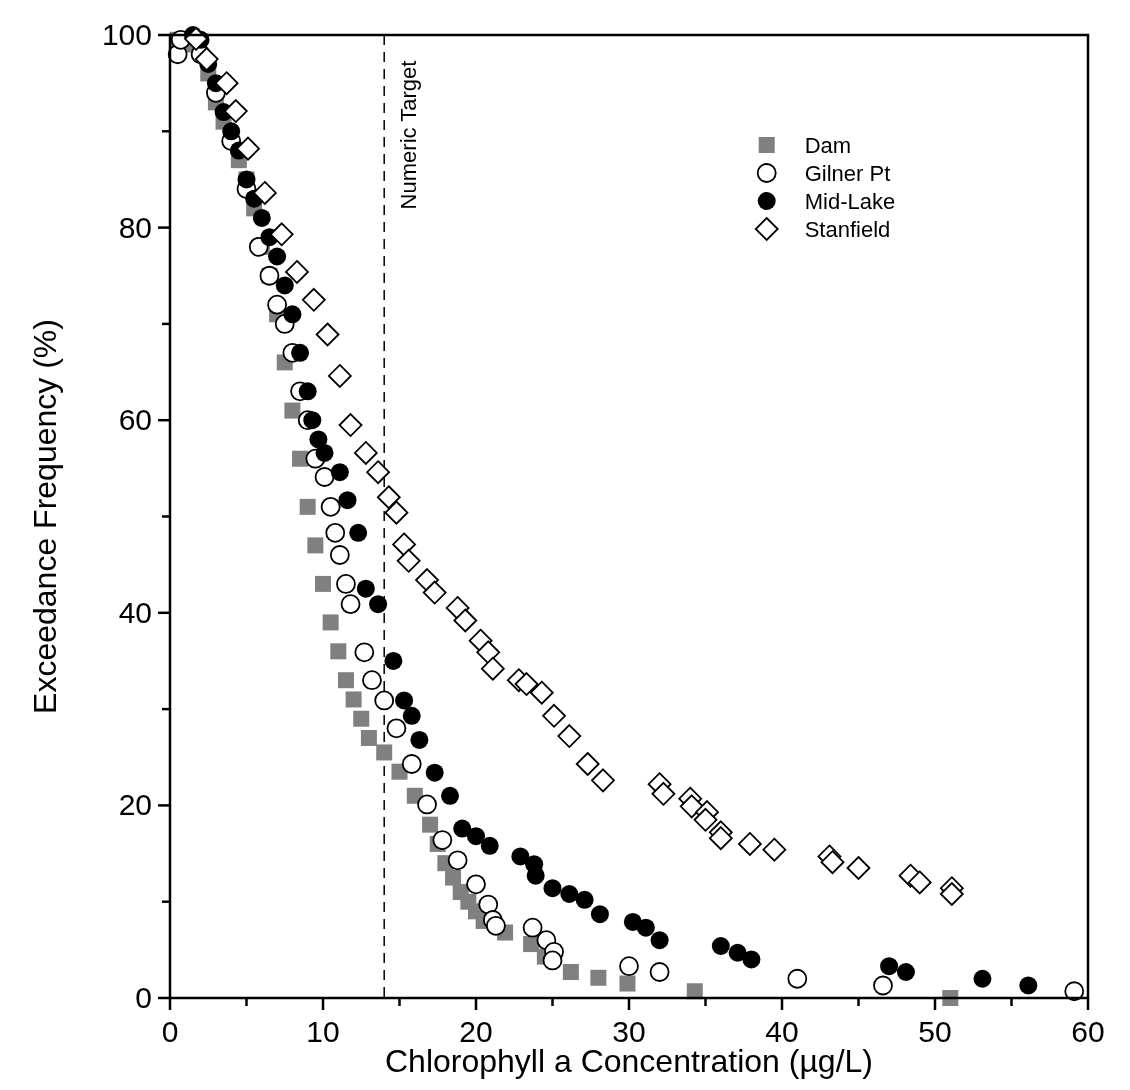 The height and width of the screenshot is (1090, 1130). What do you see at coordinates (323, 1031) in the screenshot?
I see `x-tick-label: 10` at bounding box center [323, 1031].